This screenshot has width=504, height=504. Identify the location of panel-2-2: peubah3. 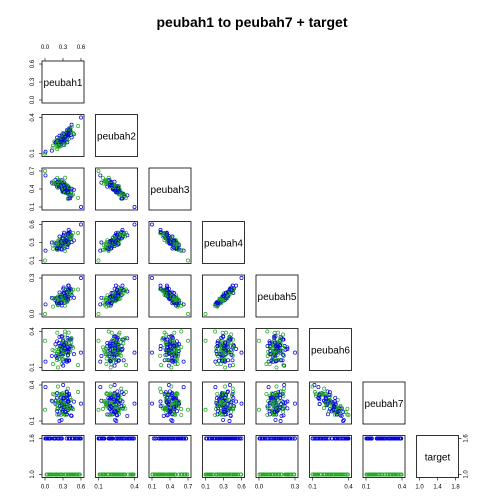
(170, 189).